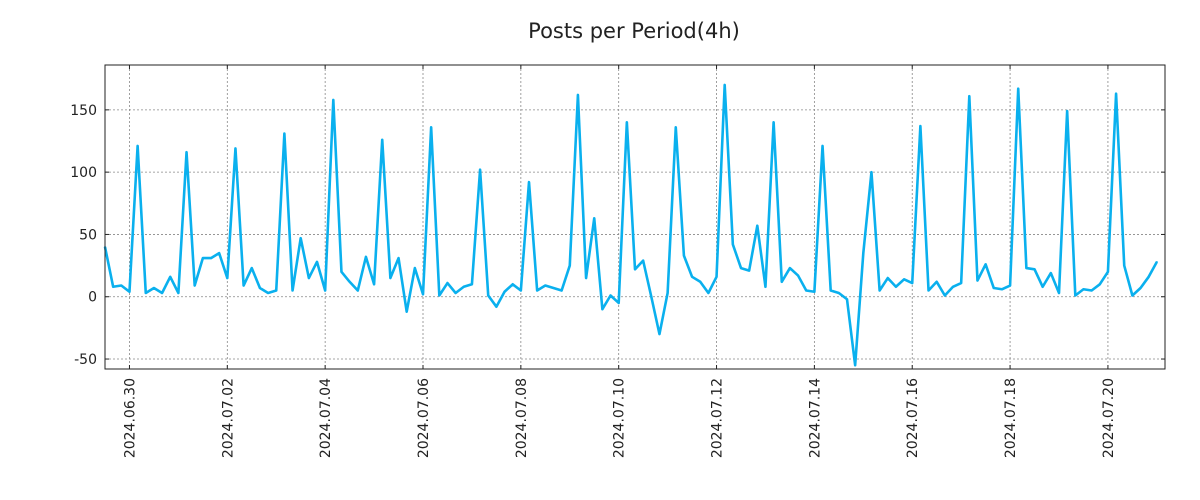 This screenshot has width=1200, height=500. Describe the element at coordinates (88, 235) in the screenshot. I see `y-tick-label: 50` at that location.